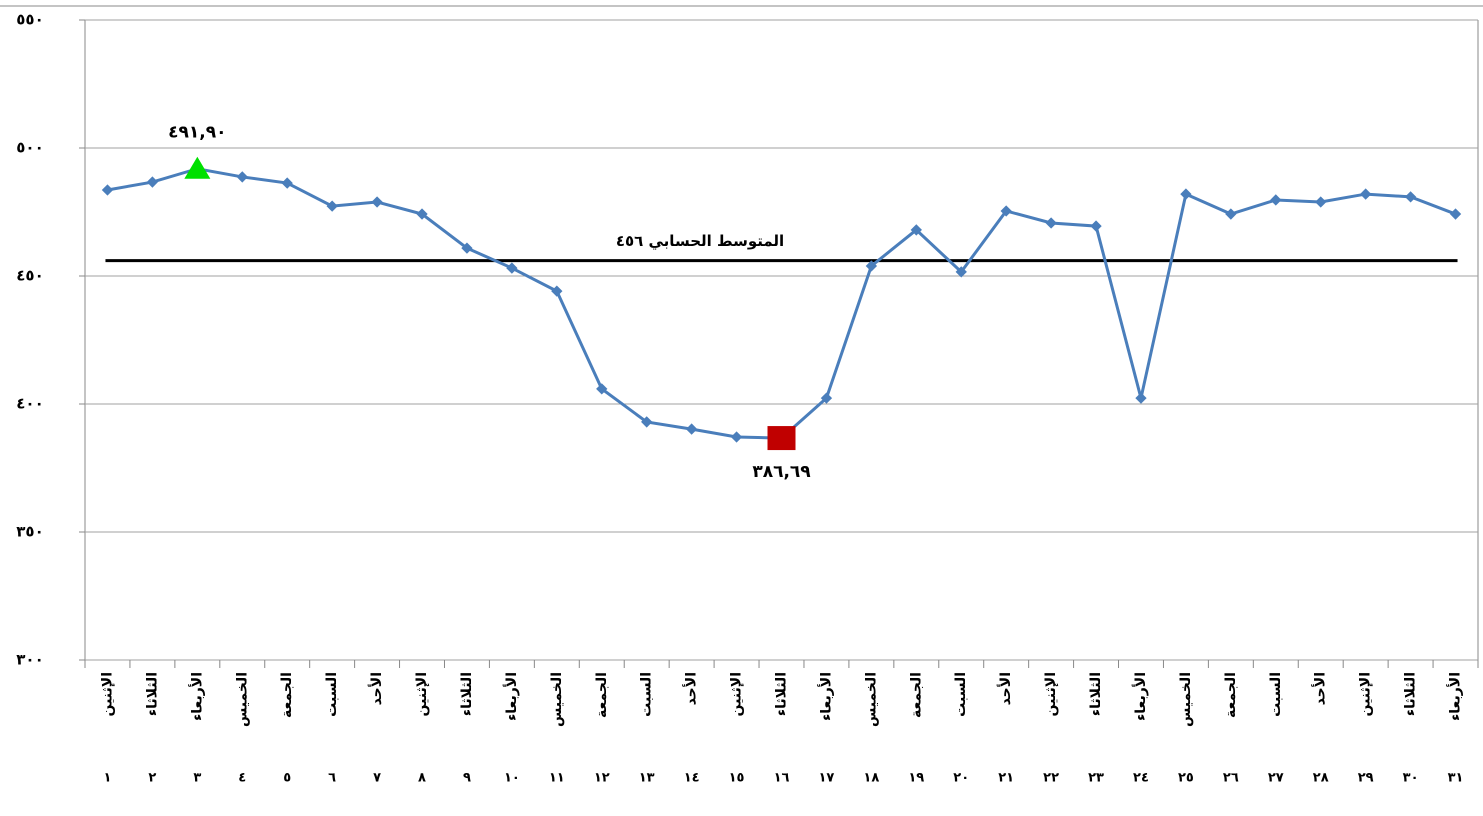  What do you see at coordinates (242, 778) in the screenshot?
I see `day-label: ٤` at bounding box center [242, 778].